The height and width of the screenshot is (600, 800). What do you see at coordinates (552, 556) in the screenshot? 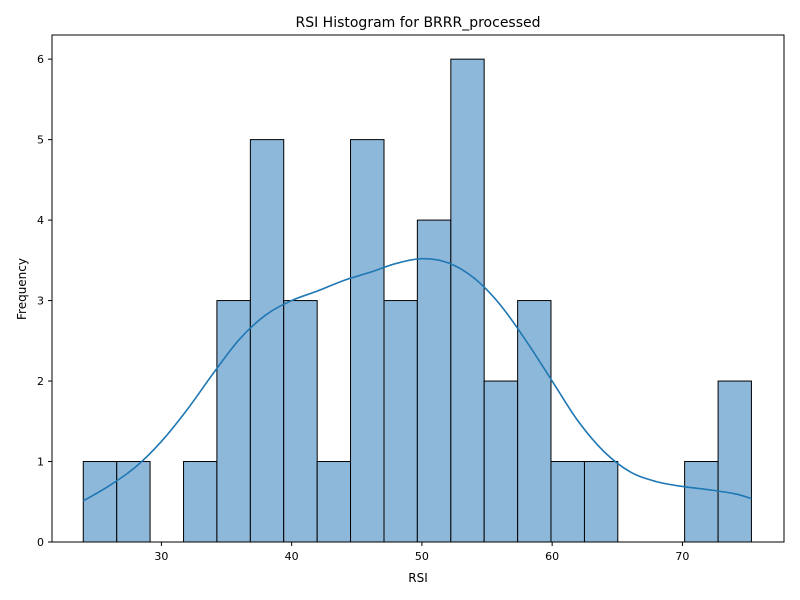
I see `x-tick-label: 60` at bounding box center [552, 556].